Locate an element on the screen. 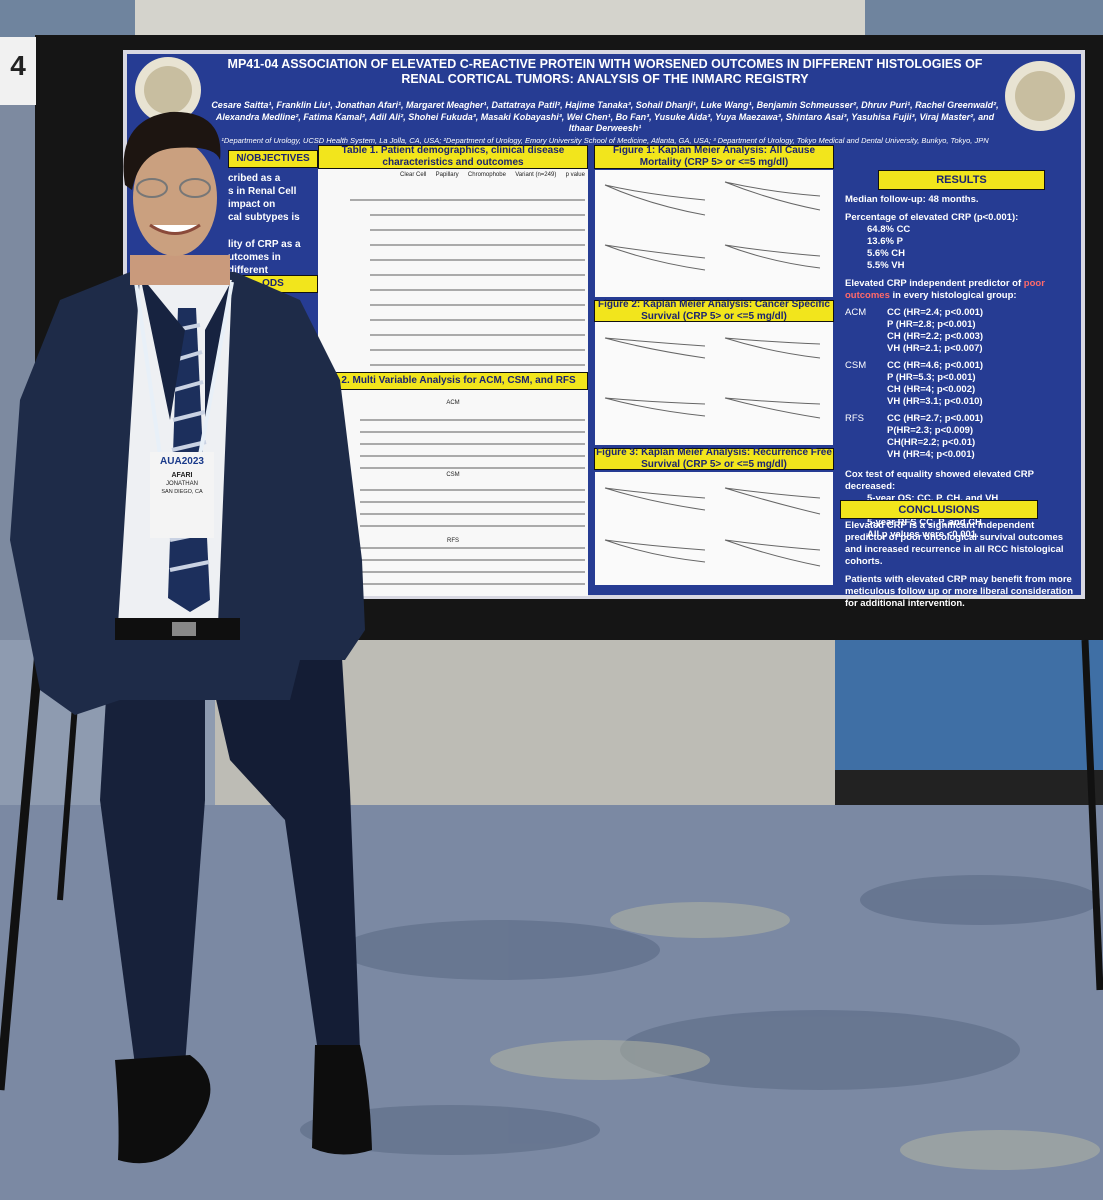 This screenshot has width=1103, height=1200. group-item: P(HR=2.3; p<0.009) is located at coordinates (930, 430).